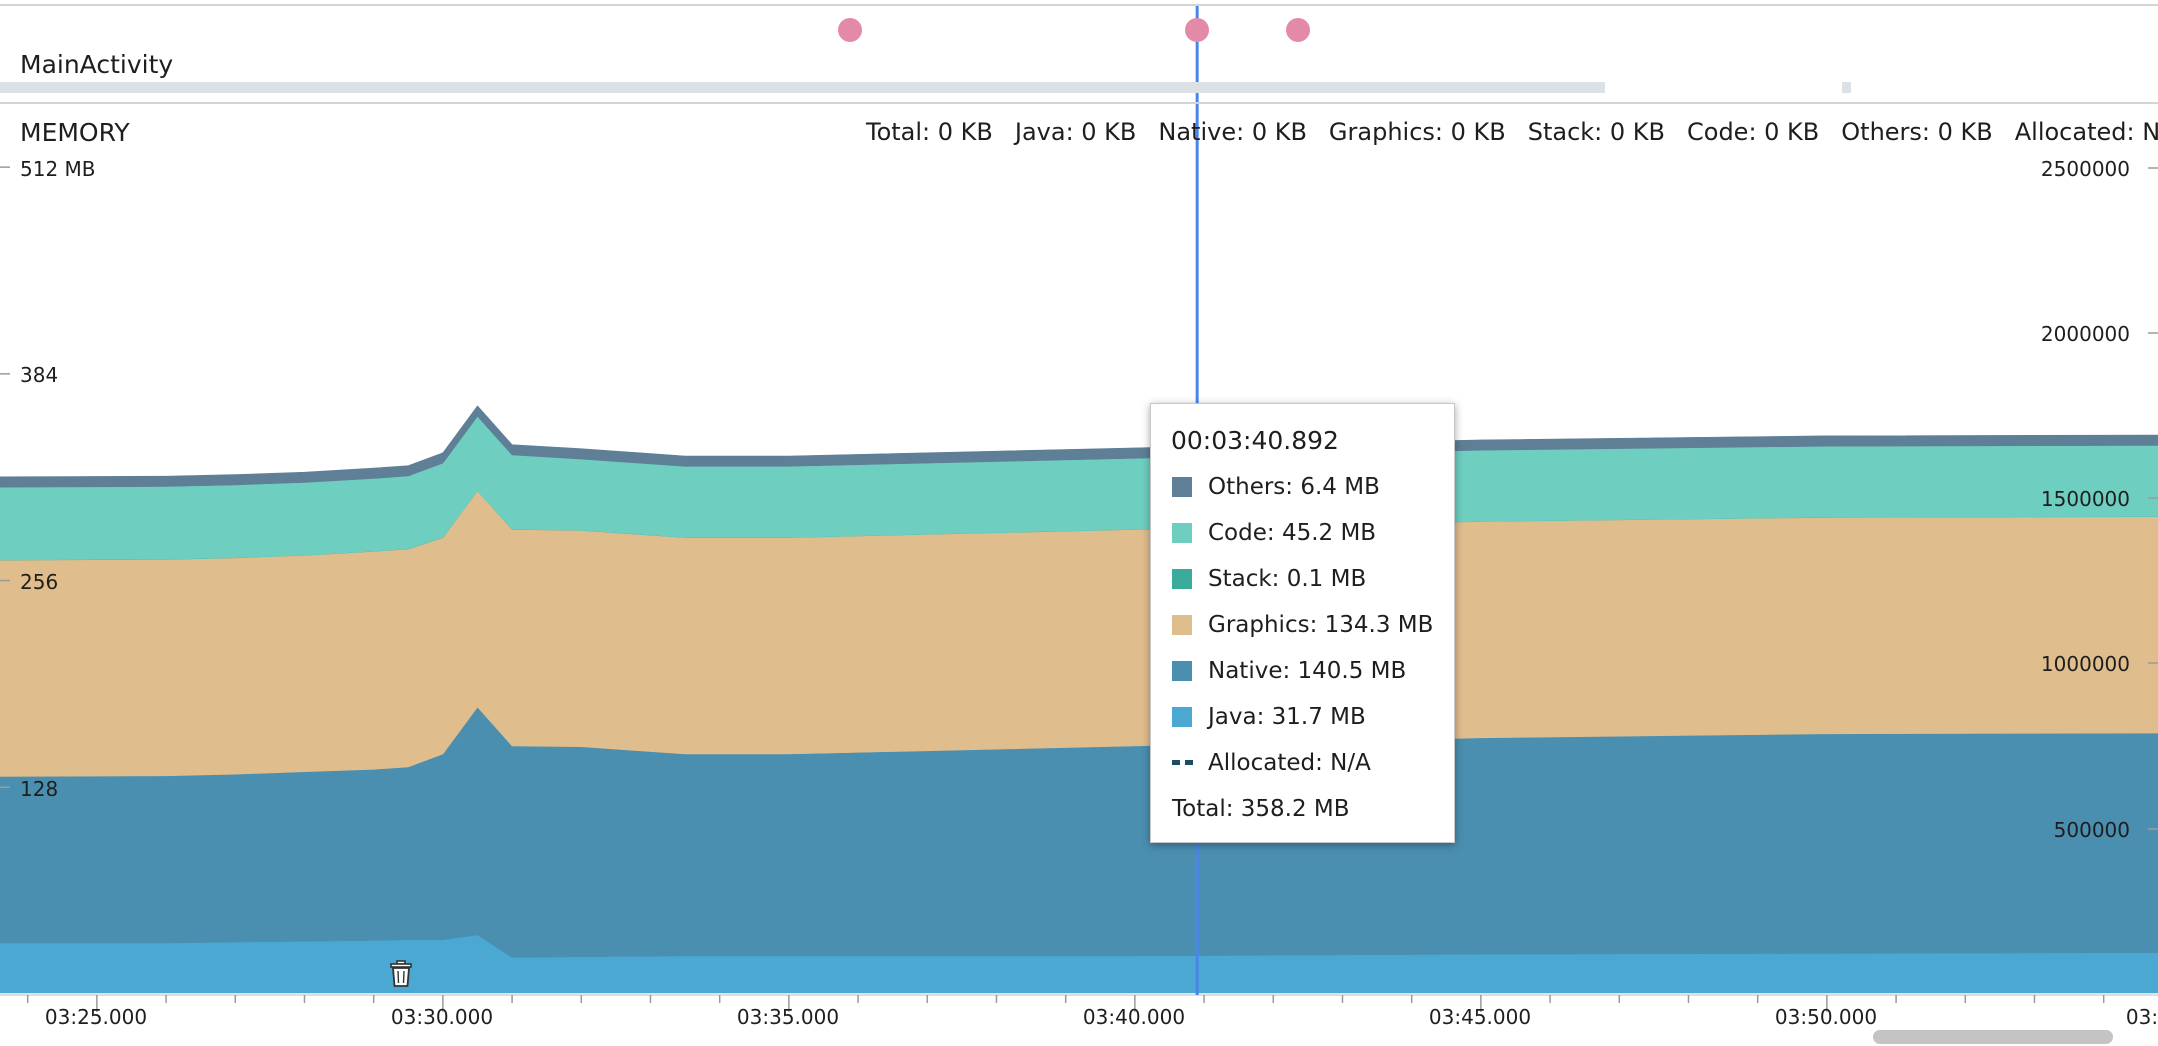  What do you see at coordinates (2085, 664) in the screenshot?
I see `y-axis-right-label: 1000000` at bounding box center [2085, 664].